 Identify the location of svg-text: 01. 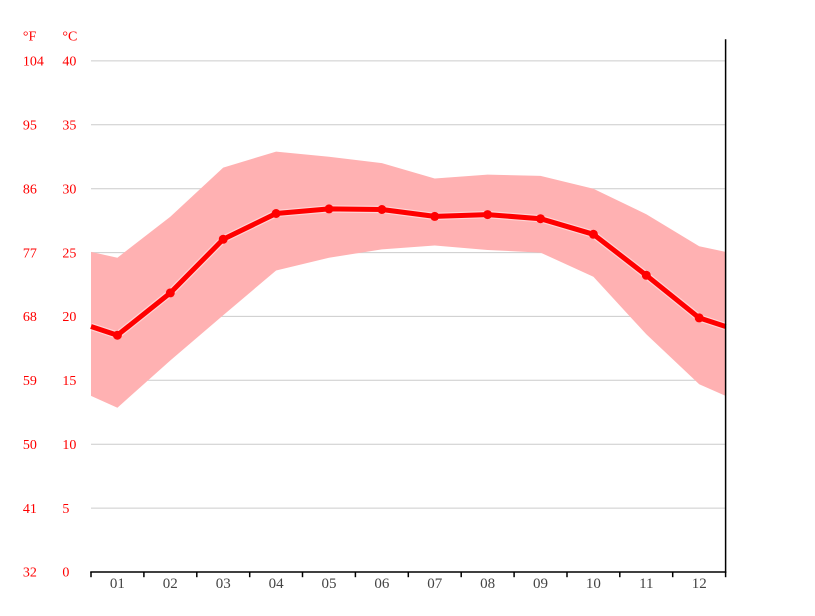
(117, 584).